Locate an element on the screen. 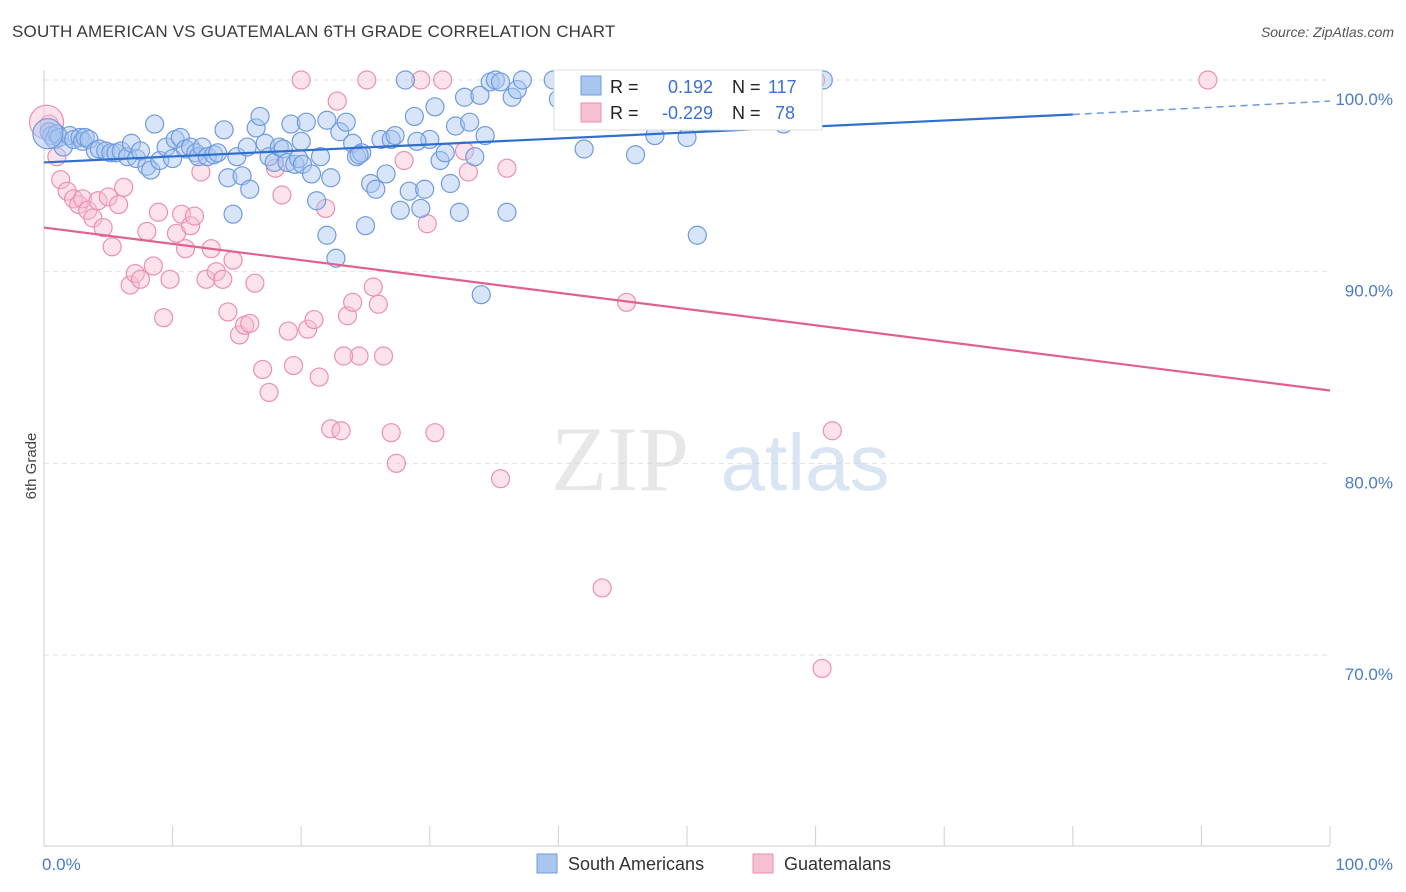  legend-label-guatemalans: Guatemalans is located at coordinates (837, 864).